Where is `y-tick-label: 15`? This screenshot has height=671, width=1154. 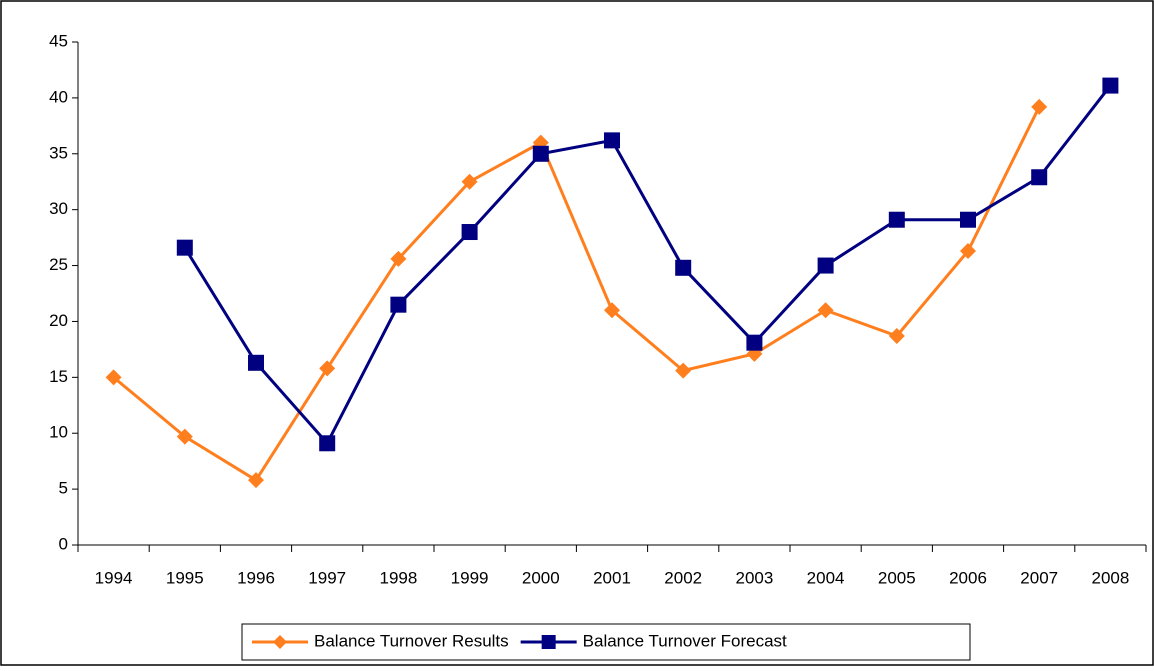
y-tick-label: 15 is located at coordinates (58, 376).